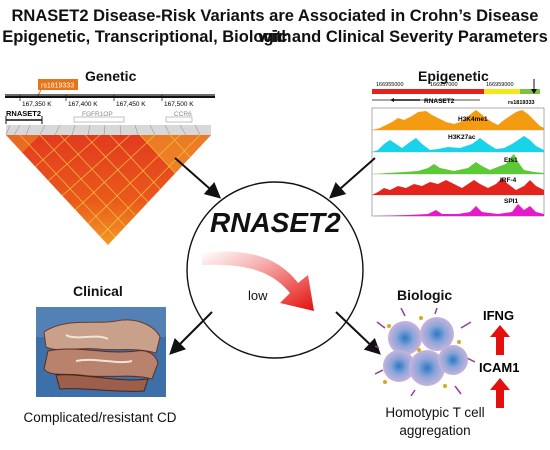 This screenshot has width=550, height=450. What do you see at coordinates (458, 164) in the screenshot?
I see `track-ets1-signal` at bounding box center [458, 164].